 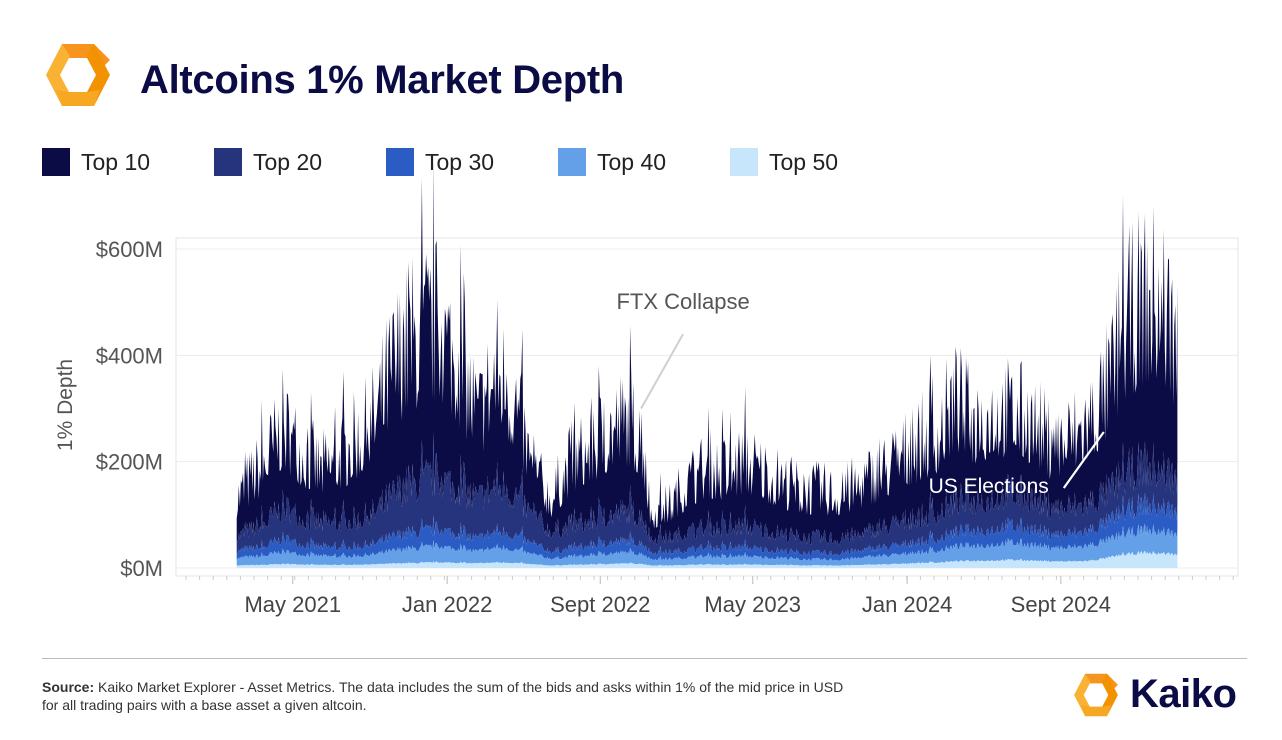 What do you see at coordinates (129, 249) in the screenshot?
I see `y-tick-label: $600M` at bounding box center [129, 249].